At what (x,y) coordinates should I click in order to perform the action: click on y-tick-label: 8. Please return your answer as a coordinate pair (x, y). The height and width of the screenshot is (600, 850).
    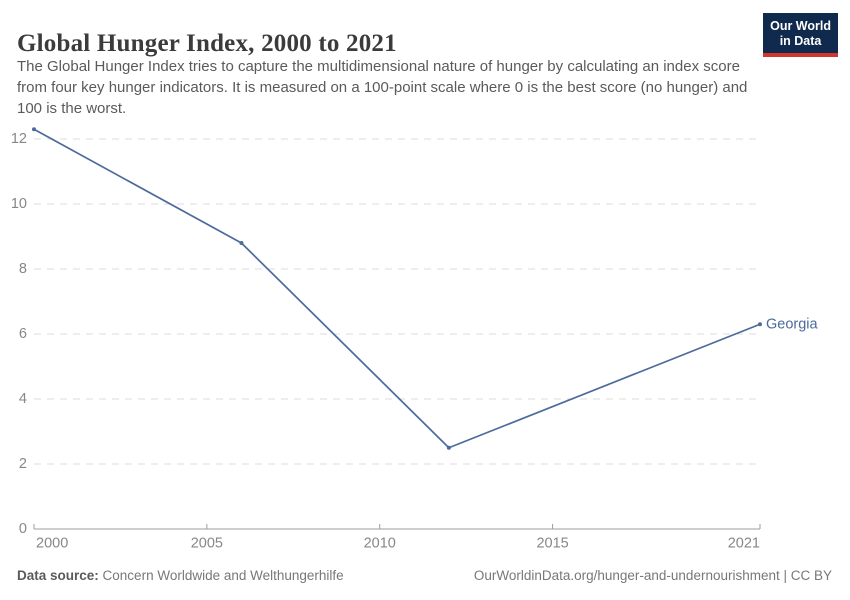
    Looking at the image, I should click on (23, 269).